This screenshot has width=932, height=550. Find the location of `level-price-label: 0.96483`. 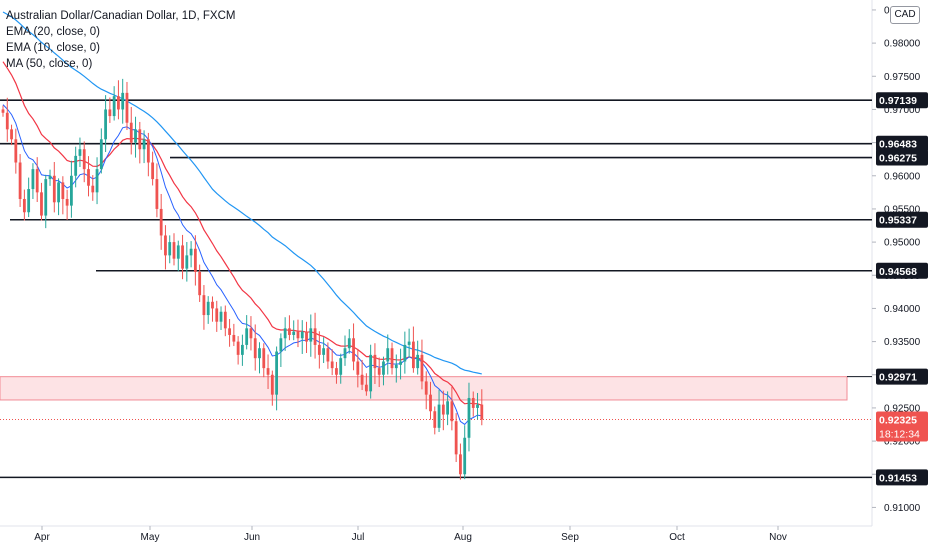

level-price-label: 0.96483 is located at coordinates (898, 145).